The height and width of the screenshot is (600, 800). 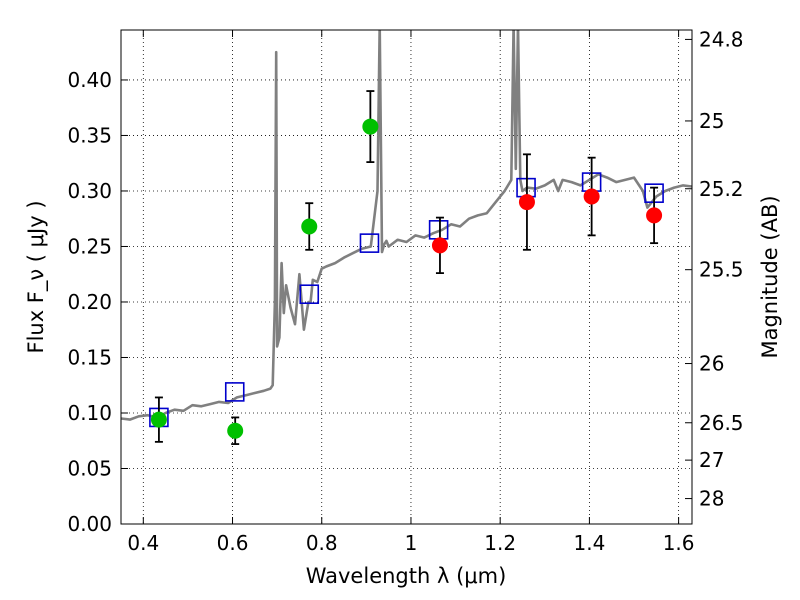 What do you see at coordinates (89, 80) in the screenshot?
I see `y-tick-label: 0.40` at bounding box center [89, 80].